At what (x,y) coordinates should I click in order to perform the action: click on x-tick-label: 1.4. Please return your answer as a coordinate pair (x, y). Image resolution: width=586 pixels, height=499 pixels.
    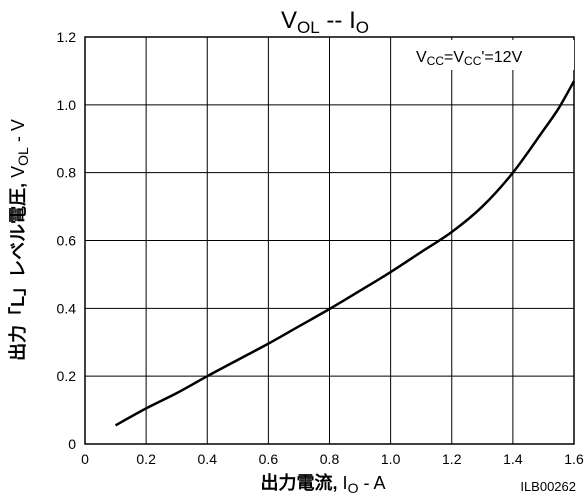
    Looking at the image, I should click on (513, 459).